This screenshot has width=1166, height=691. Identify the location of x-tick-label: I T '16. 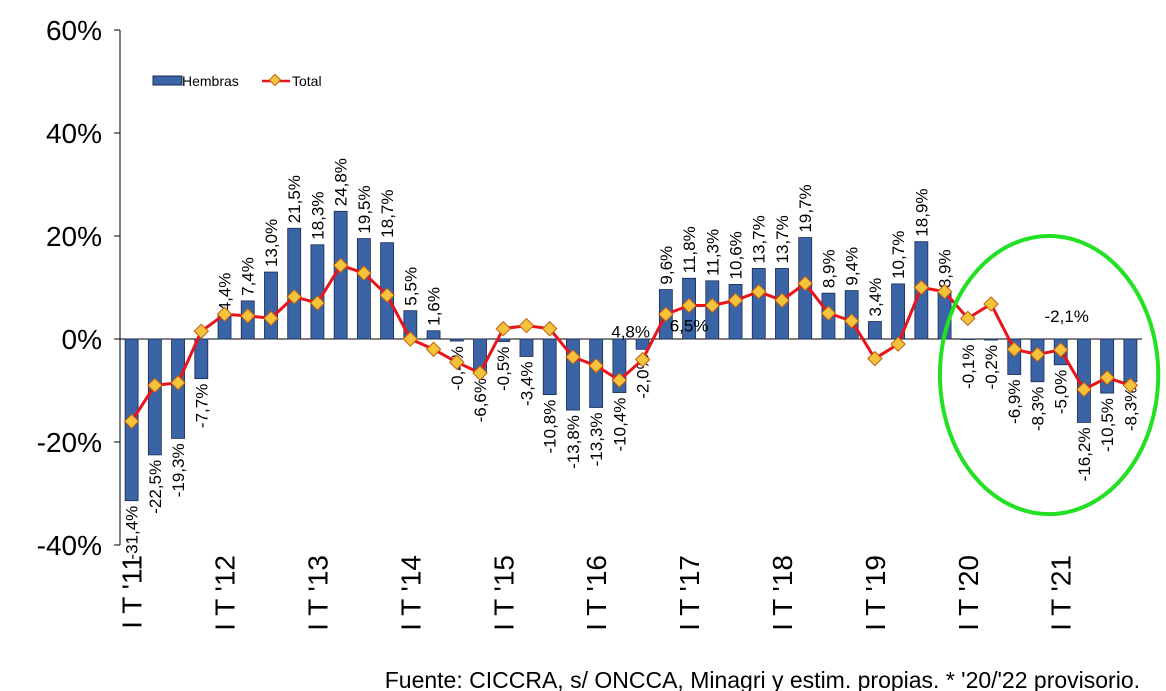
(596, 593).